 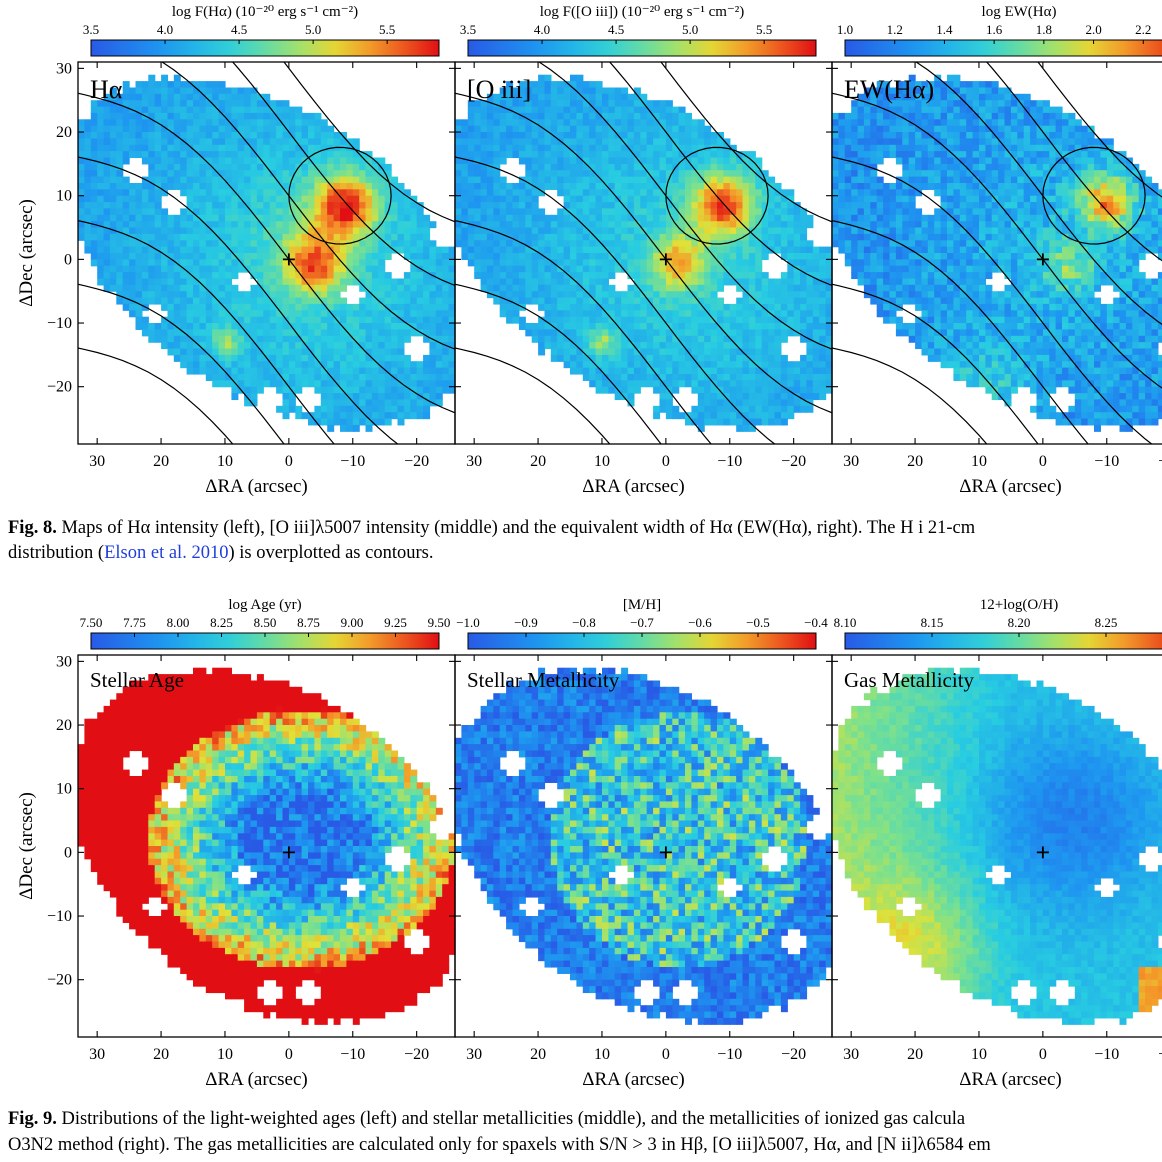 What do you see at coordinates (68, 259) in the screenshot?
I see `y-tick-label: 0` at bounding box center [68, 259].